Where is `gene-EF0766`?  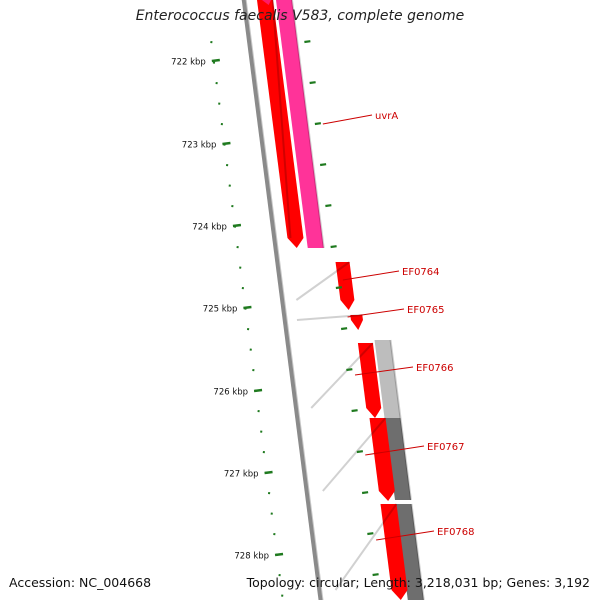 gene-EF0766 is located at coordinates (346, 380).